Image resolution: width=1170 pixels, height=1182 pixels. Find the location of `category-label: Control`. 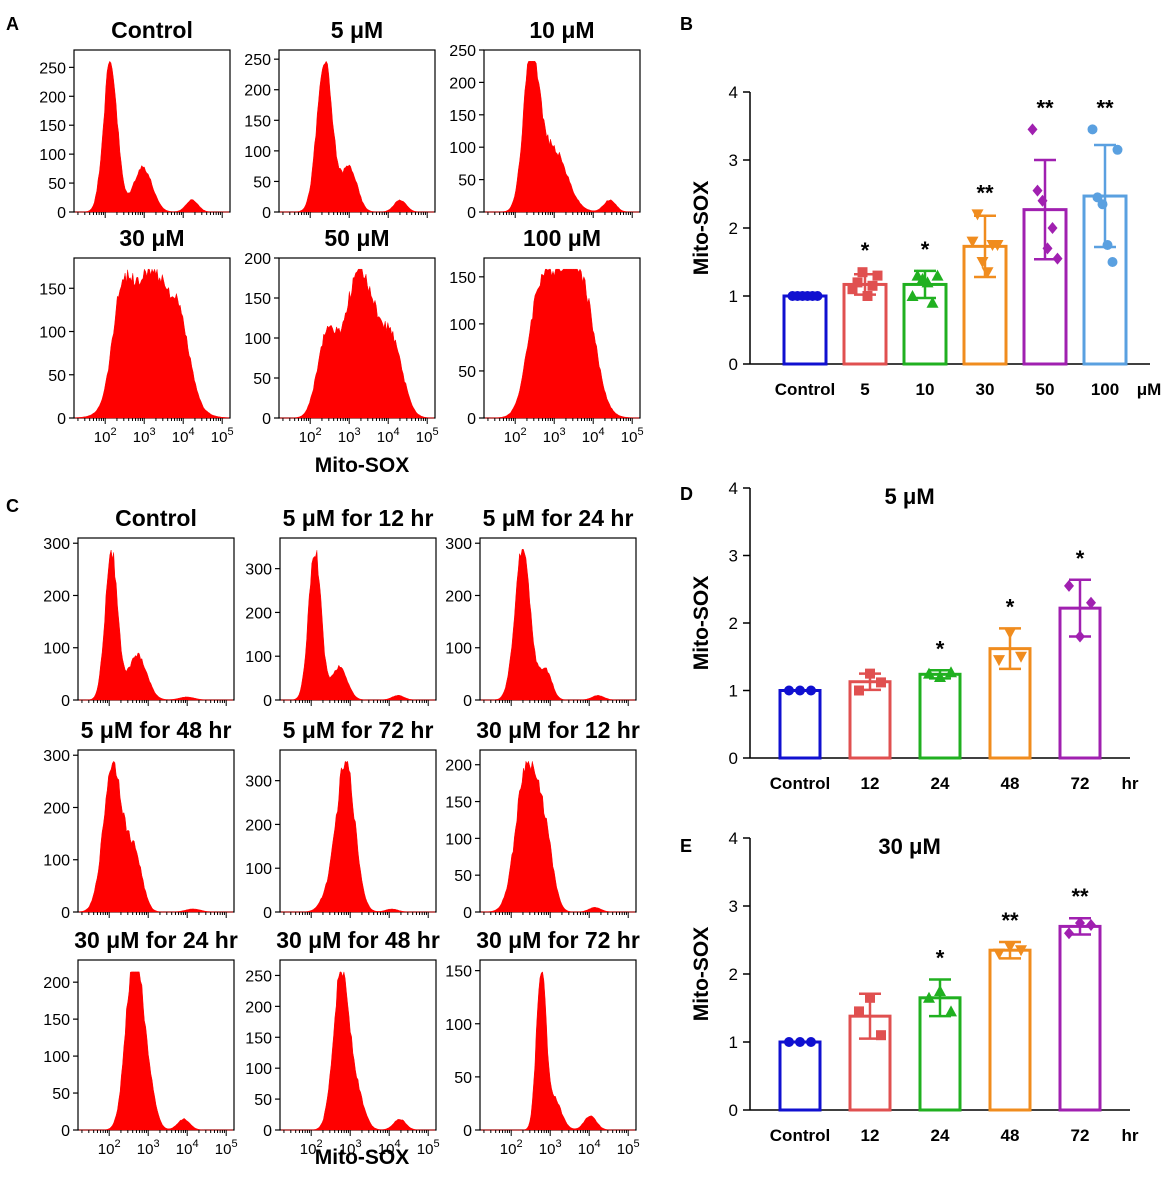

category-label: Control is located at coordinates (805, 389).